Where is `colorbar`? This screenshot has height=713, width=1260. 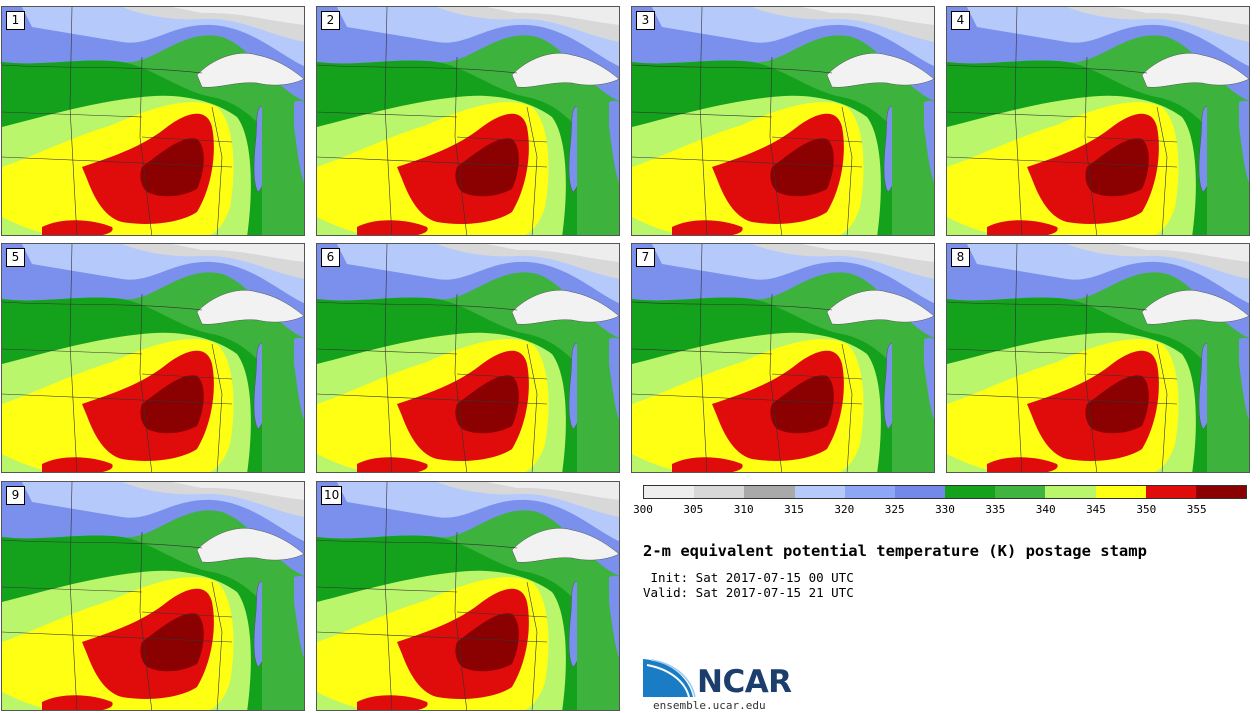
colorbar is located at coordinates (945, 492).